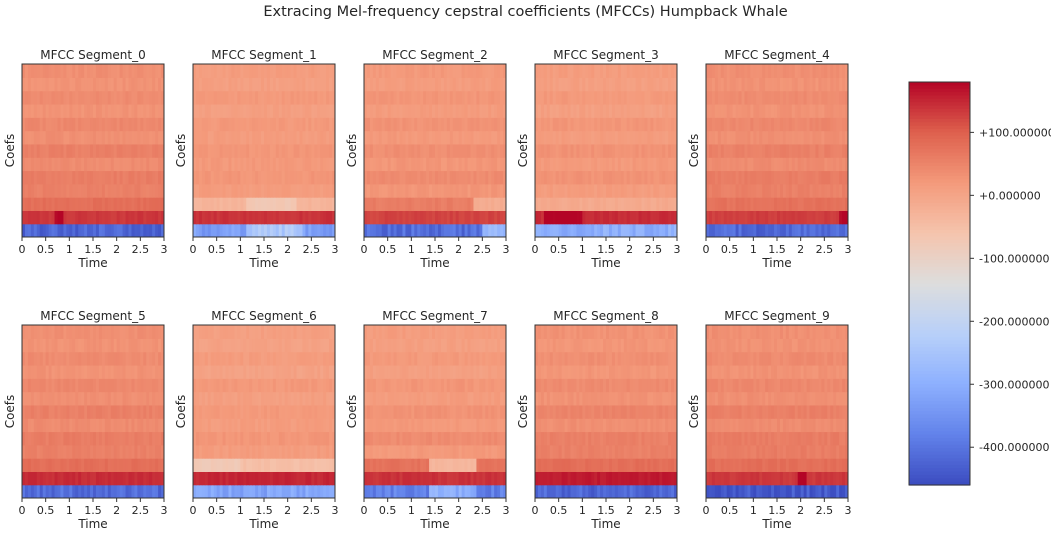 The height and width of the screenshot is (540, 1051). What do you see at coordinates (753, 249) in the screenshot?
I see `x-tick-label: 1` at bounding box center [753, 249].